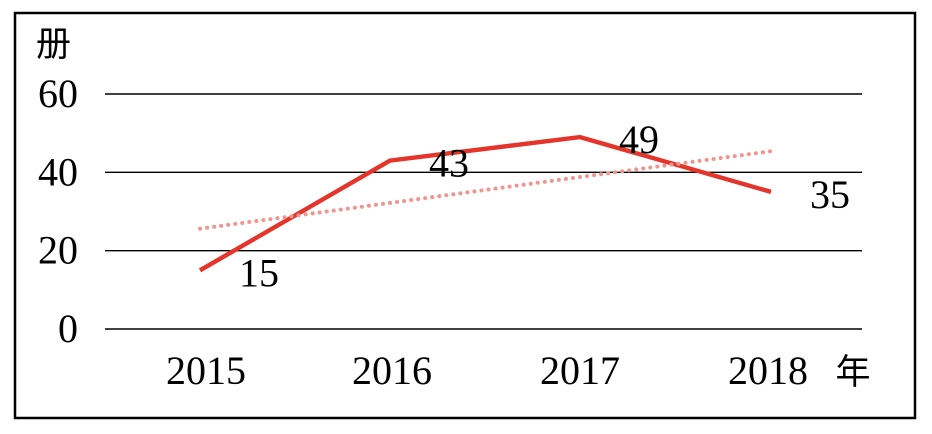 This screenshot has width=932, height=434. I want to click on x-tick-label: 2015, so click(206, 370).